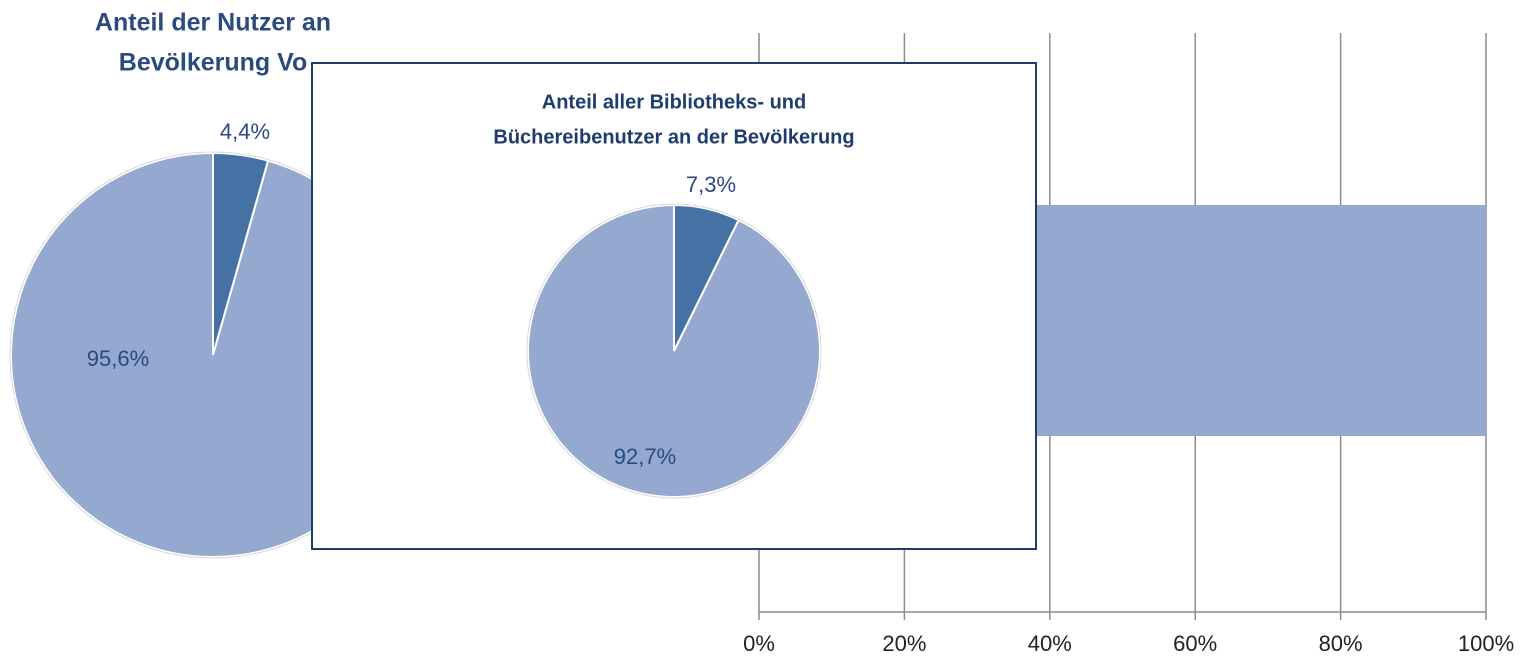  What do you see at coordinates (1341, 643) in the screenshot?
I see `x-tick-label: 80%` at bounding box center [1341, 643].